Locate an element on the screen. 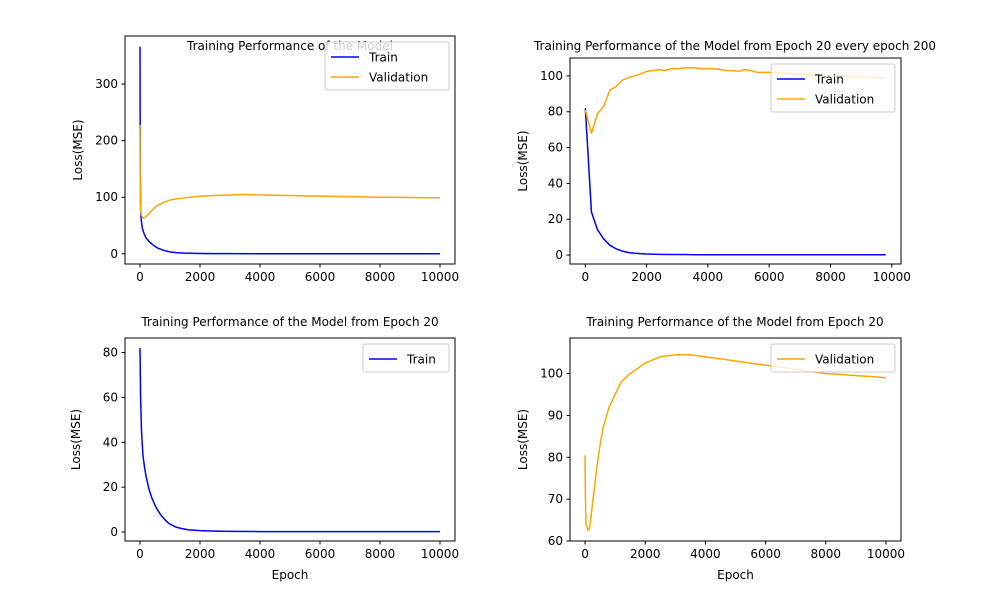 The height and width of the screenshot is (600, 1000). panel-3-x-tick-label: 2000 is located at coordinates (200, 554).